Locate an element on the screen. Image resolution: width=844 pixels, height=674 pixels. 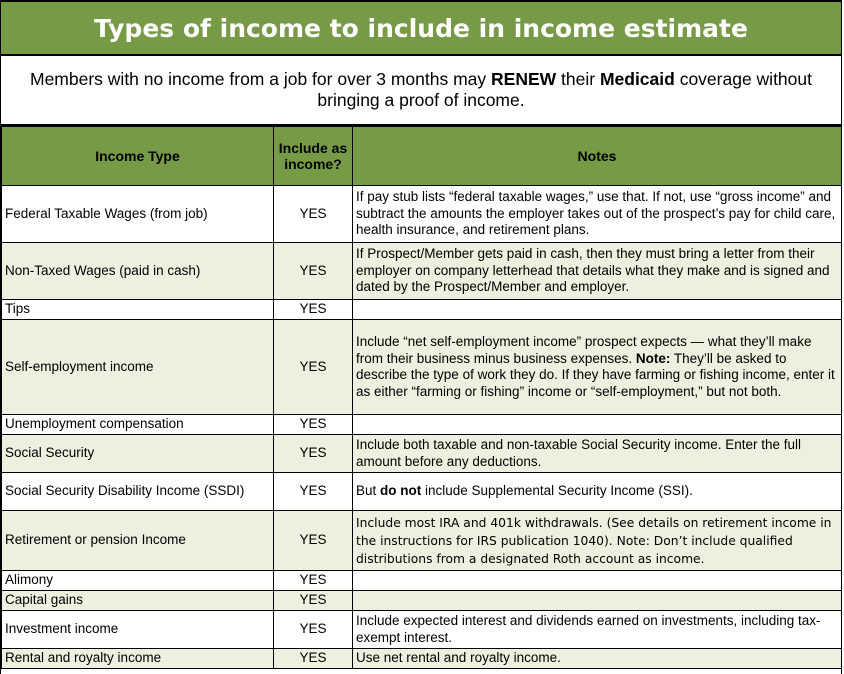
row-type: Tips is located at coordinates (137, 309).